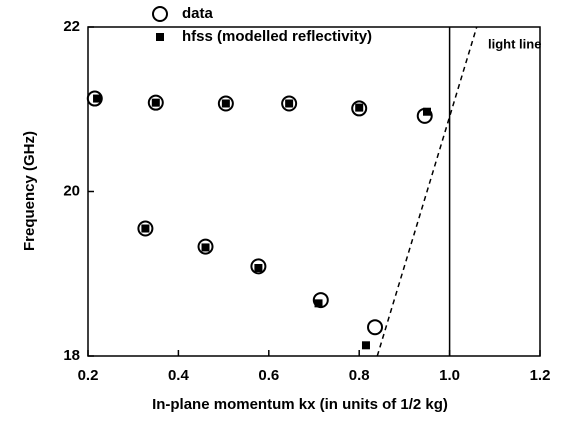 The height and width of the screenshot is (426, 571). I want to click on legend-label: data, so click(198, 13).